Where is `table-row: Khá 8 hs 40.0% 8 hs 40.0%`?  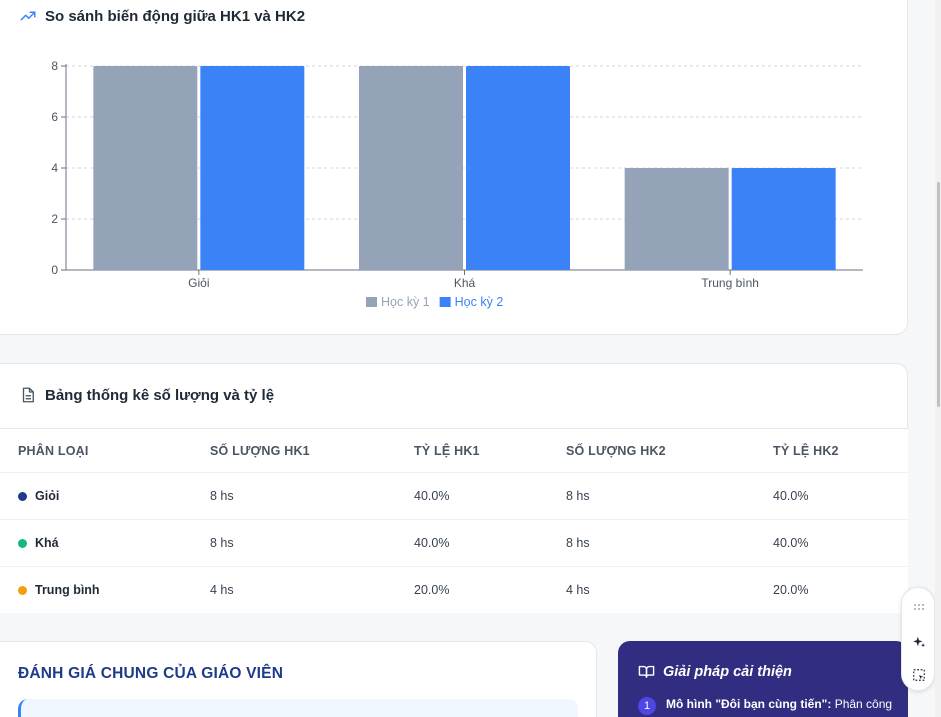 table-row: Khá 8 hs 40.0% 8 hs 40.0% is located at coordinates (454, 542).